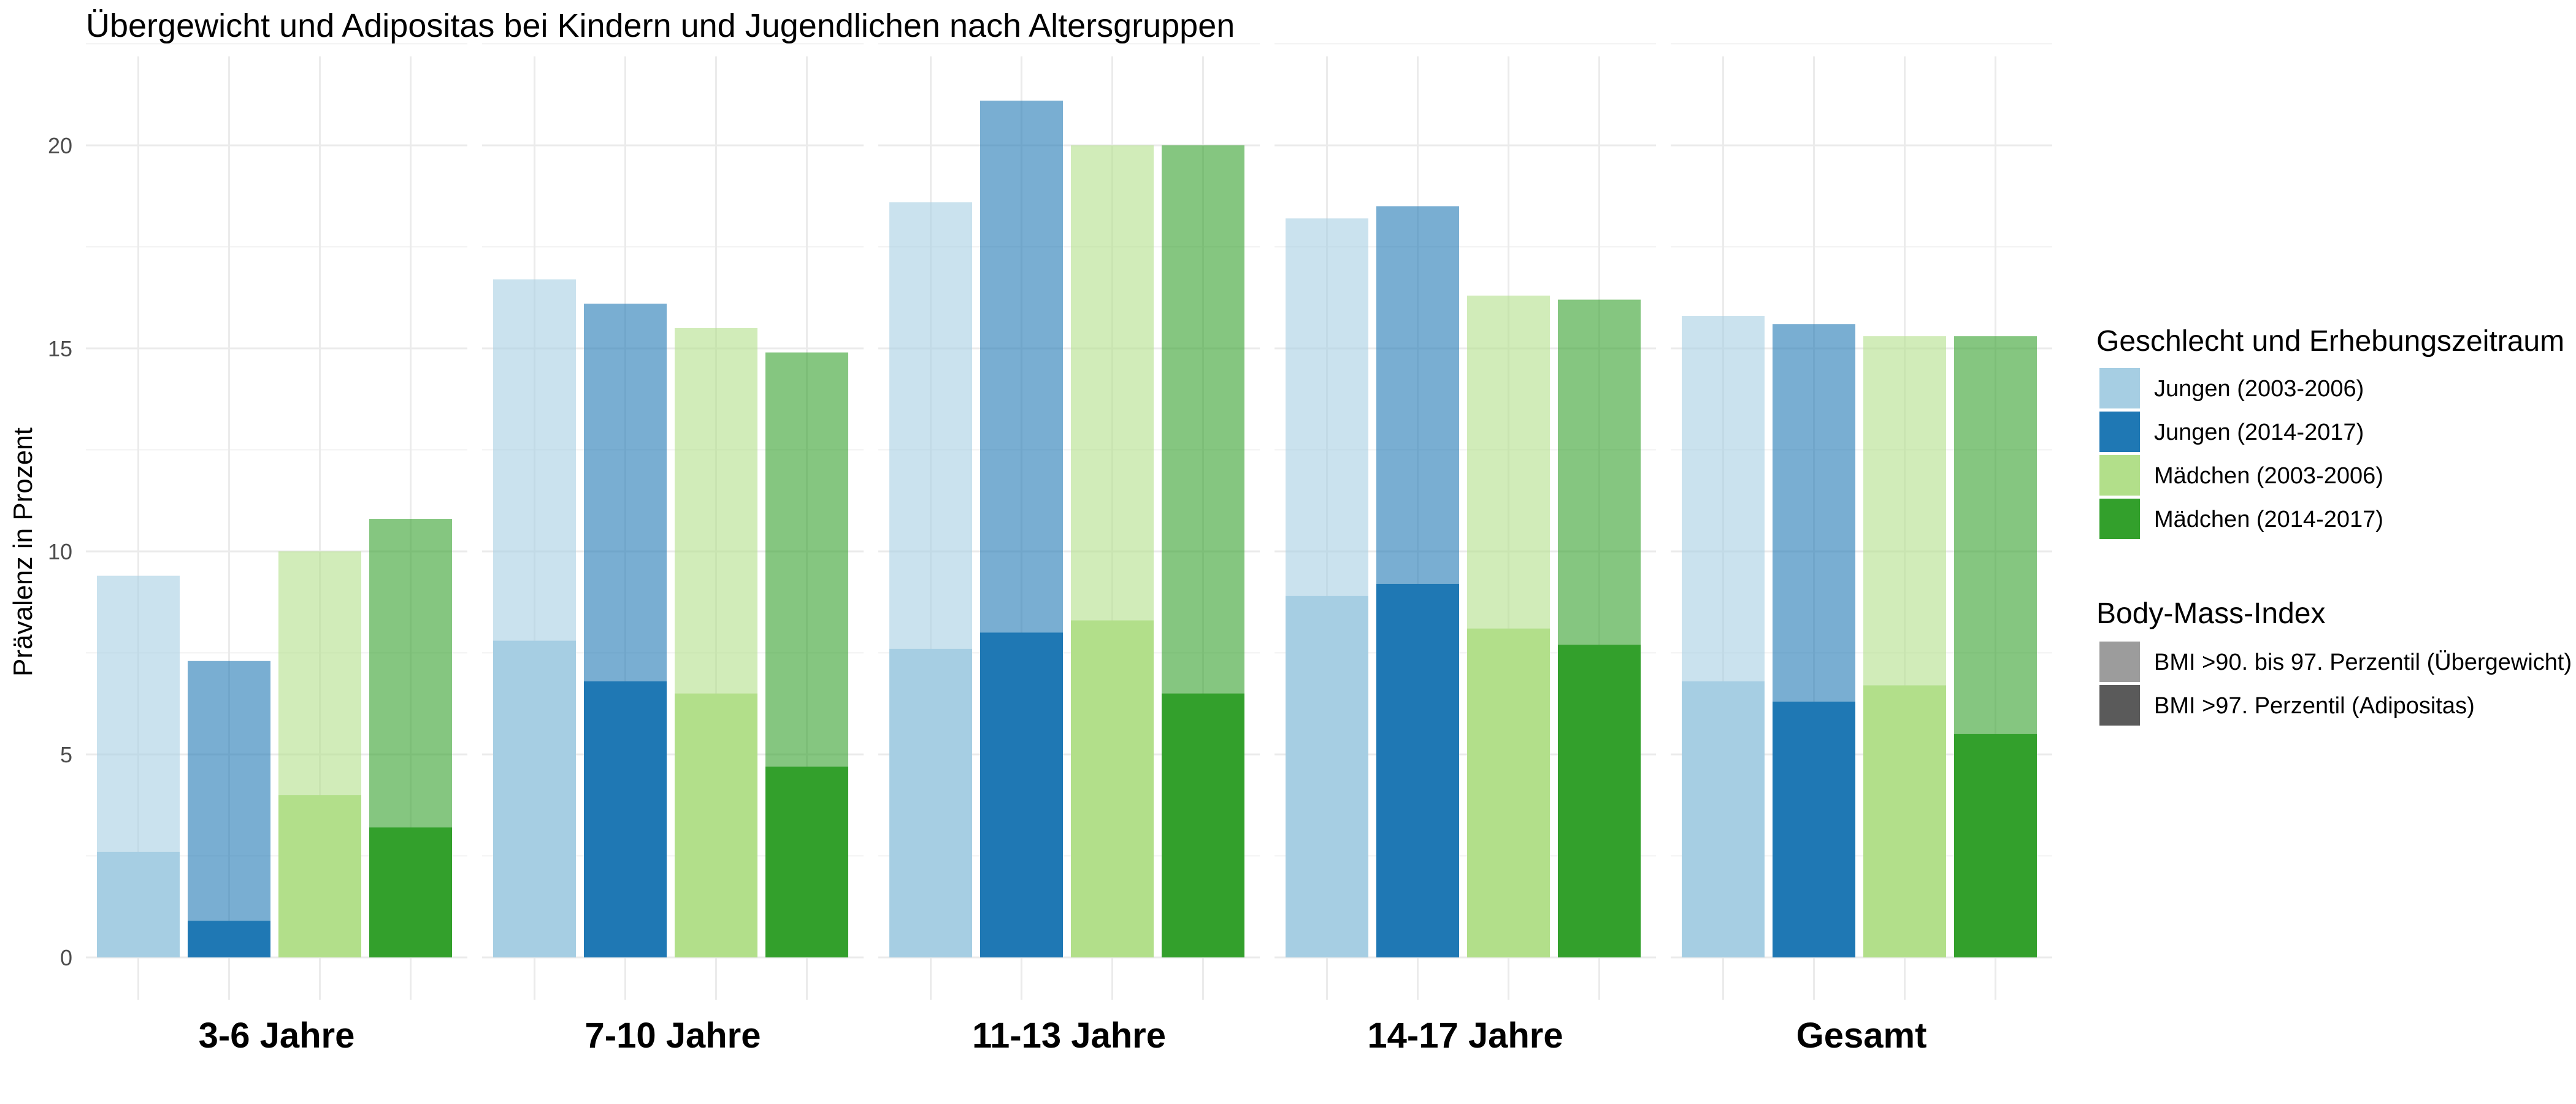 The image size is (2576, 1104). What do you see at coordinates (229, 809) in the screenshot?
I see `bar-uebergewicht` at bounding box center [229, 809].